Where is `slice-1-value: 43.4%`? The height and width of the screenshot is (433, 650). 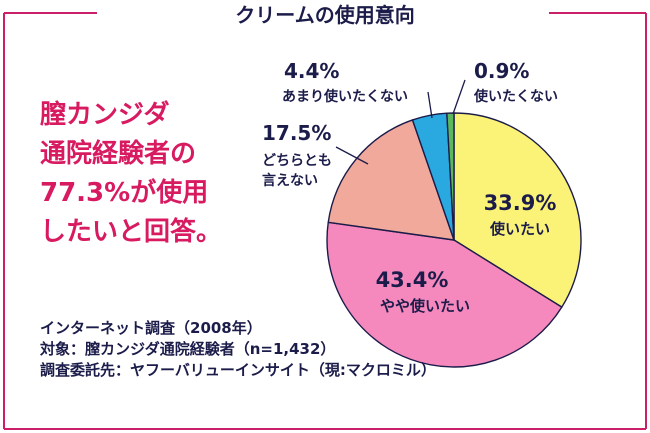 slice-1-value: 43.4% is located at coordinates (412, 280).